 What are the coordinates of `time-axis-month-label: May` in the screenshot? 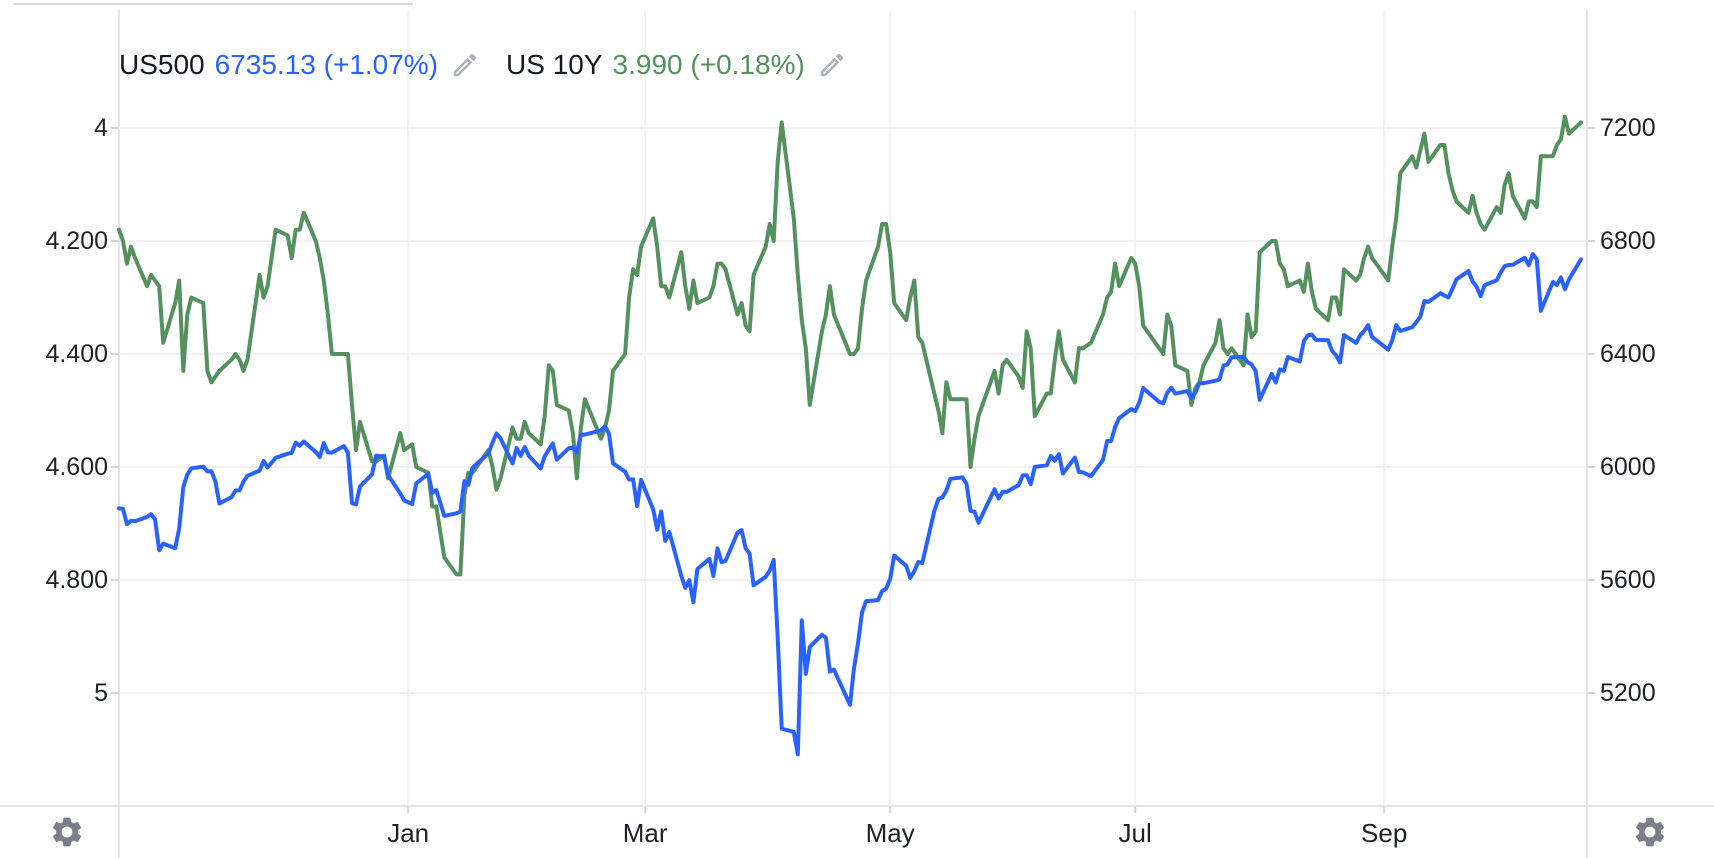 It's located at (890, 833).